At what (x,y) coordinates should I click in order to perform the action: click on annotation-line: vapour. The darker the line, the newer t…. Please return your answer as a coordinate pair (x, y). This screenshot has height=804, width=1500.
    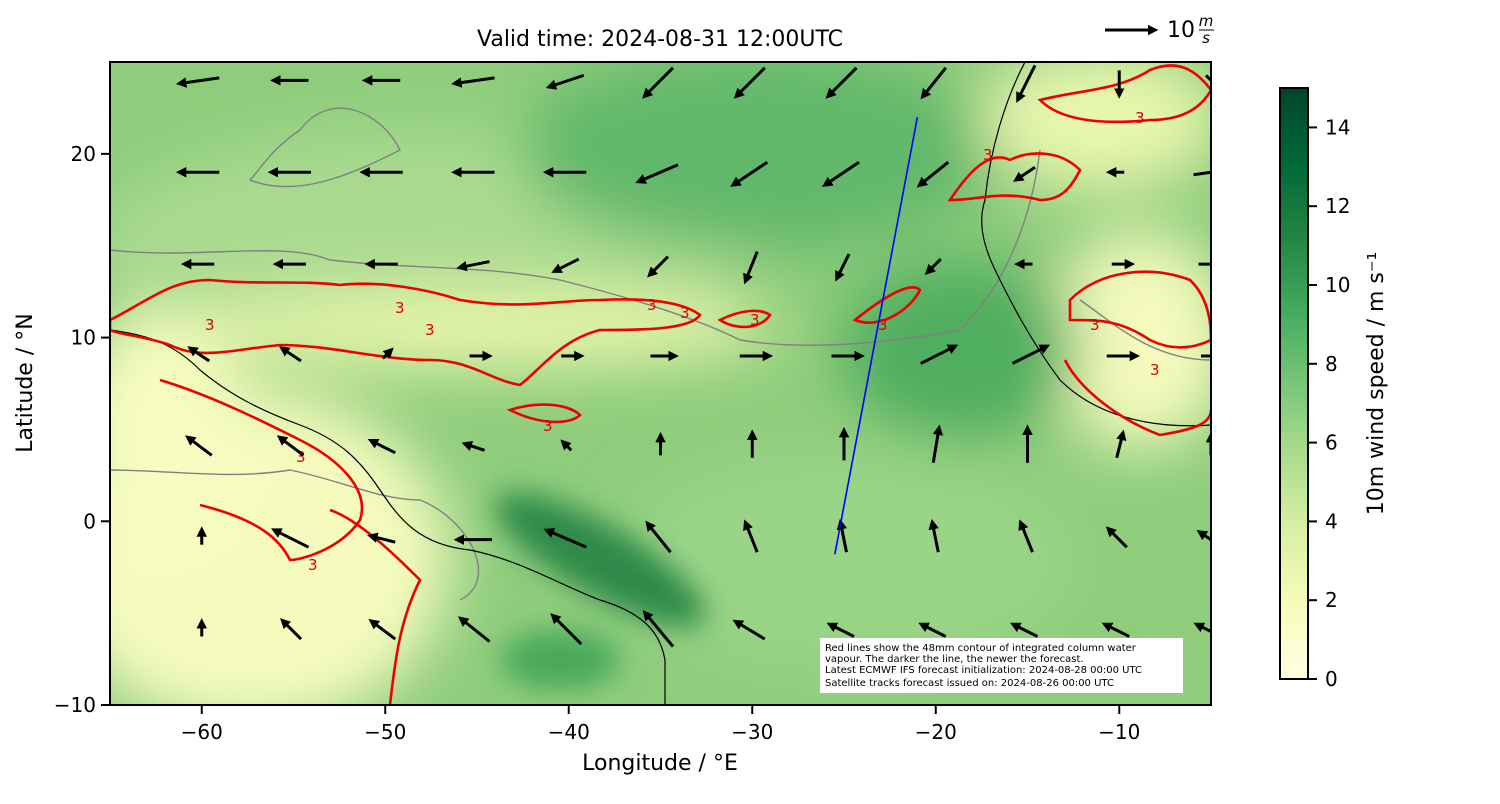
    Looking at the image, I should click on (954, 659).